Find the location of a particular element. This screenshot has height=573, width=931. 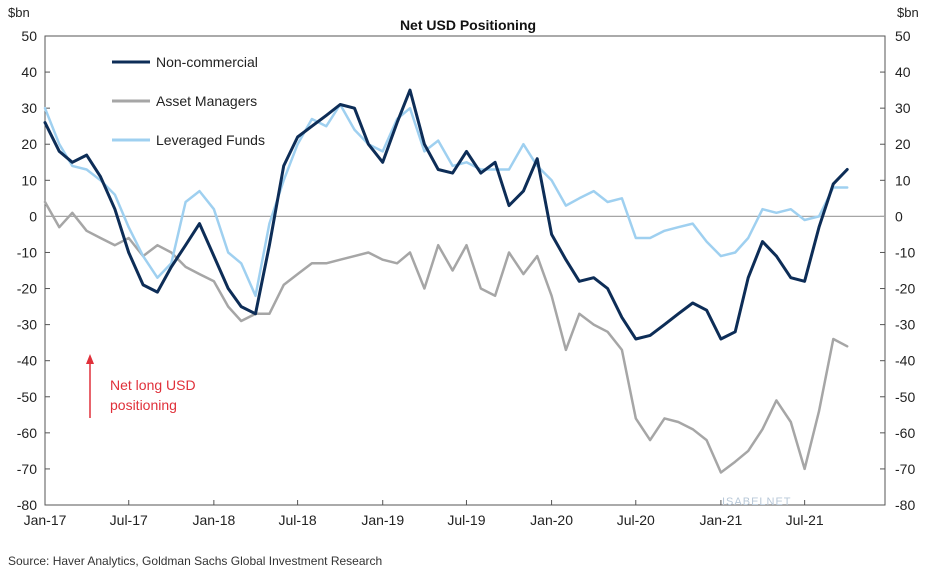

y-tick-label-left: -10 is located at coordinates (27, 252).